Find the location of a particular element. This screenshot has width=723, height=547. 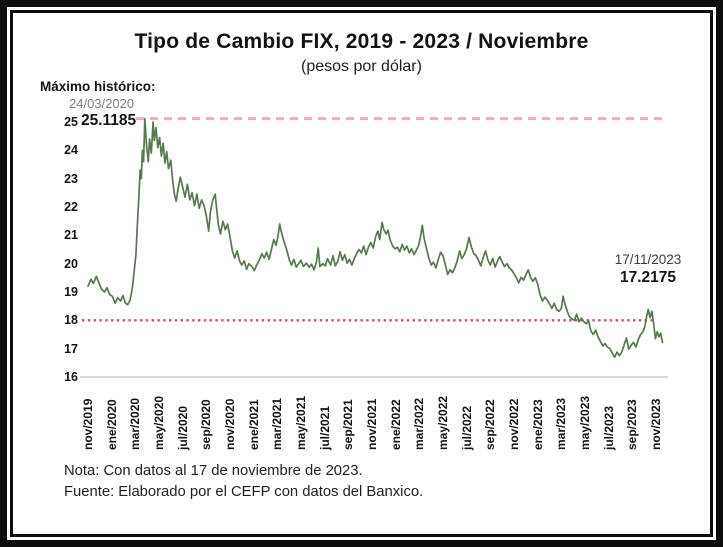

x-tick-label: ene/2023 is located at coordinates (537, 424).